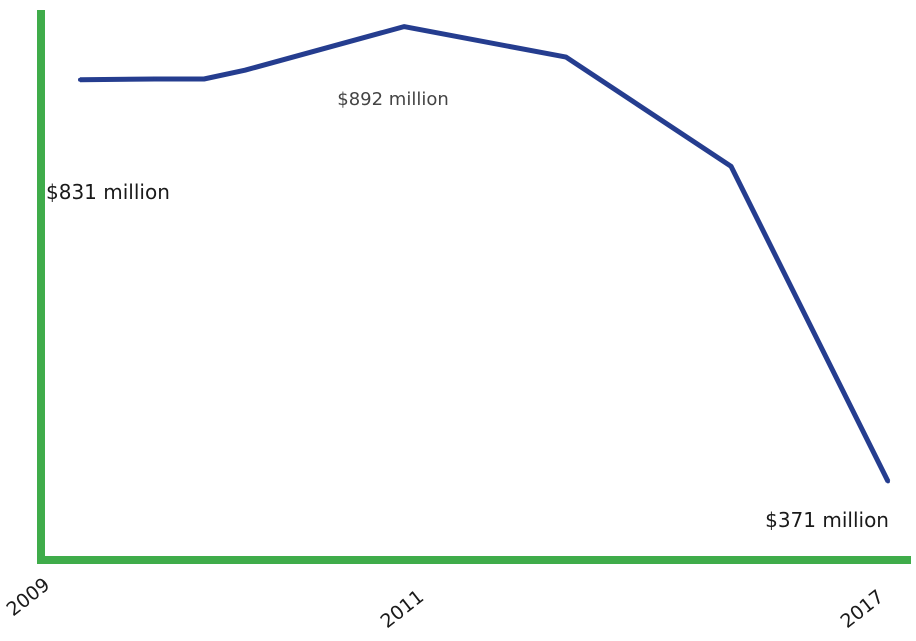 The width and height of the screenshot is (916, 641). I want to click on x-tick-label-2017: 2017, so click(862, 609).